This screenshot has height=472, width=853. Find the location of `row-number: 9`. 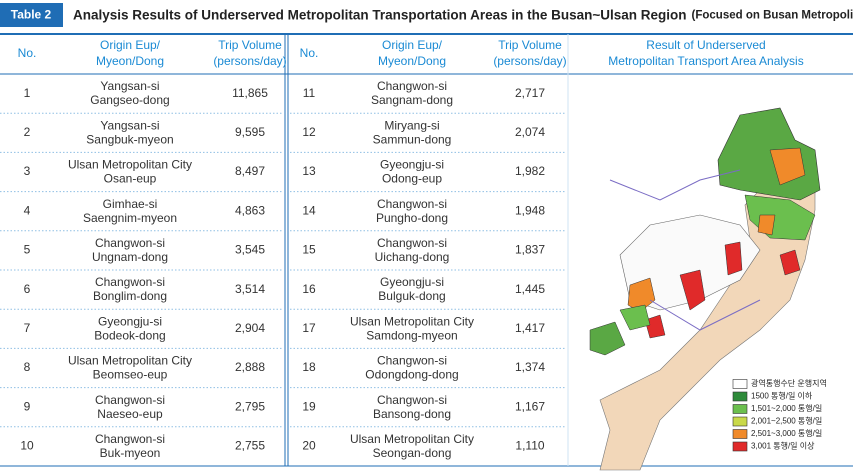

row-number: 9 is located at coordinates (27, 406).